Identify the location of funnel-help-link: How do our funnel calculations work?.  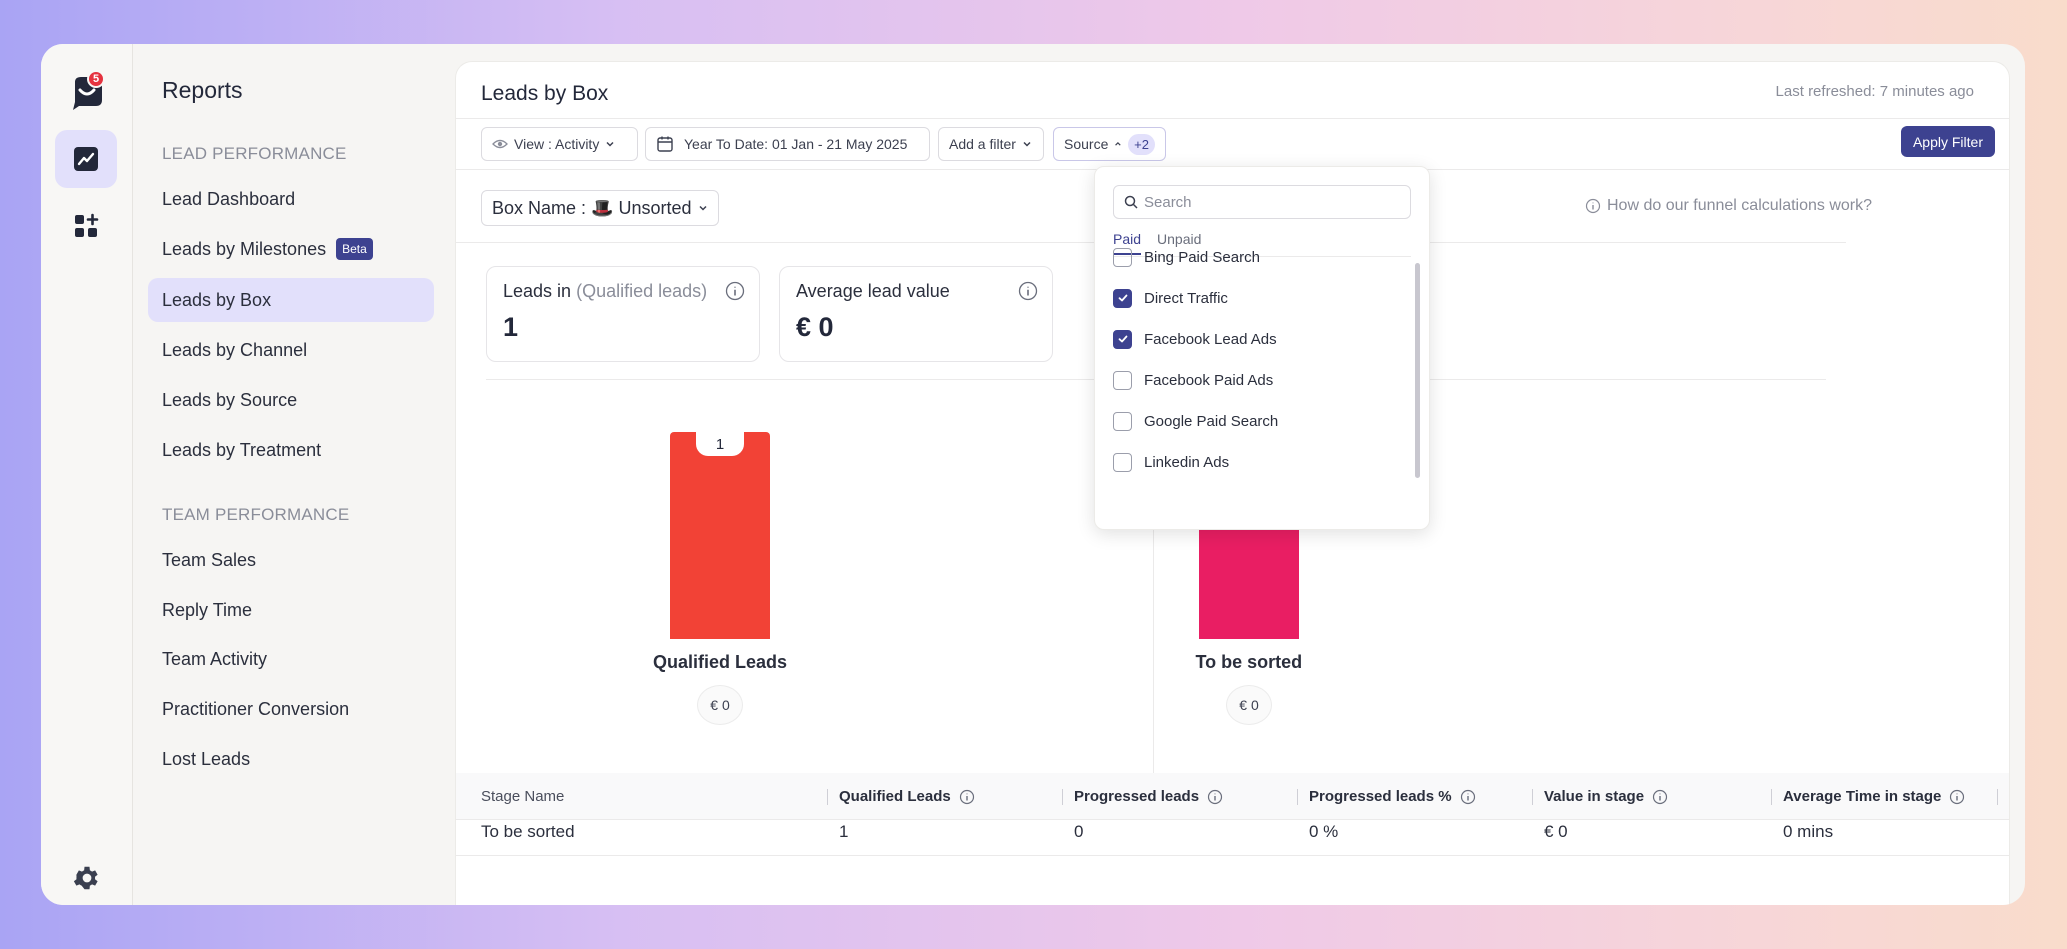
(1728, 206).